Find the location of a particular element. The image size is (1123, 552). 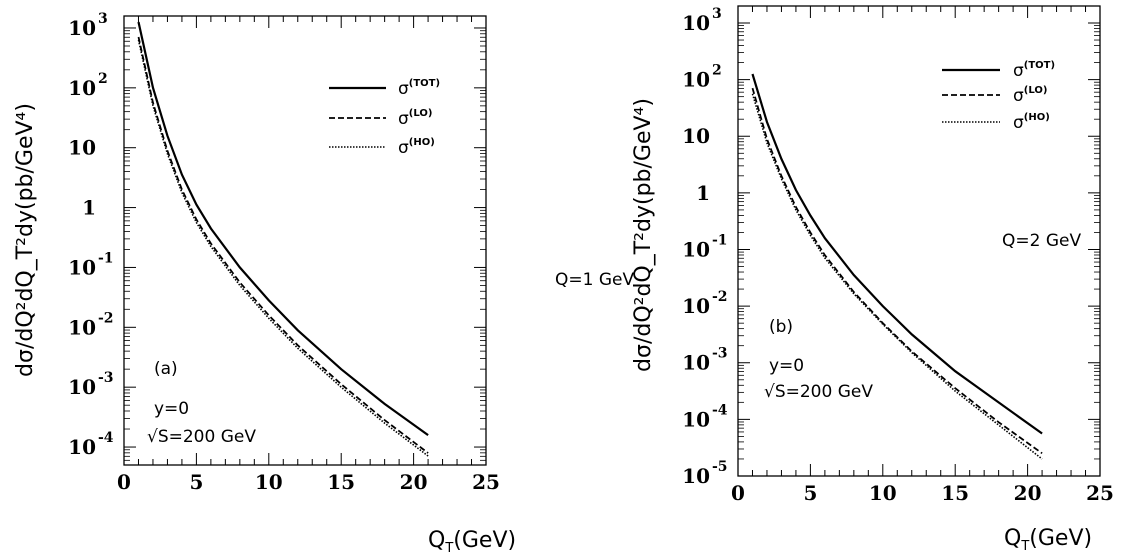

energy-annotation: Q=1 GeV is located at coordinates (594, 280).